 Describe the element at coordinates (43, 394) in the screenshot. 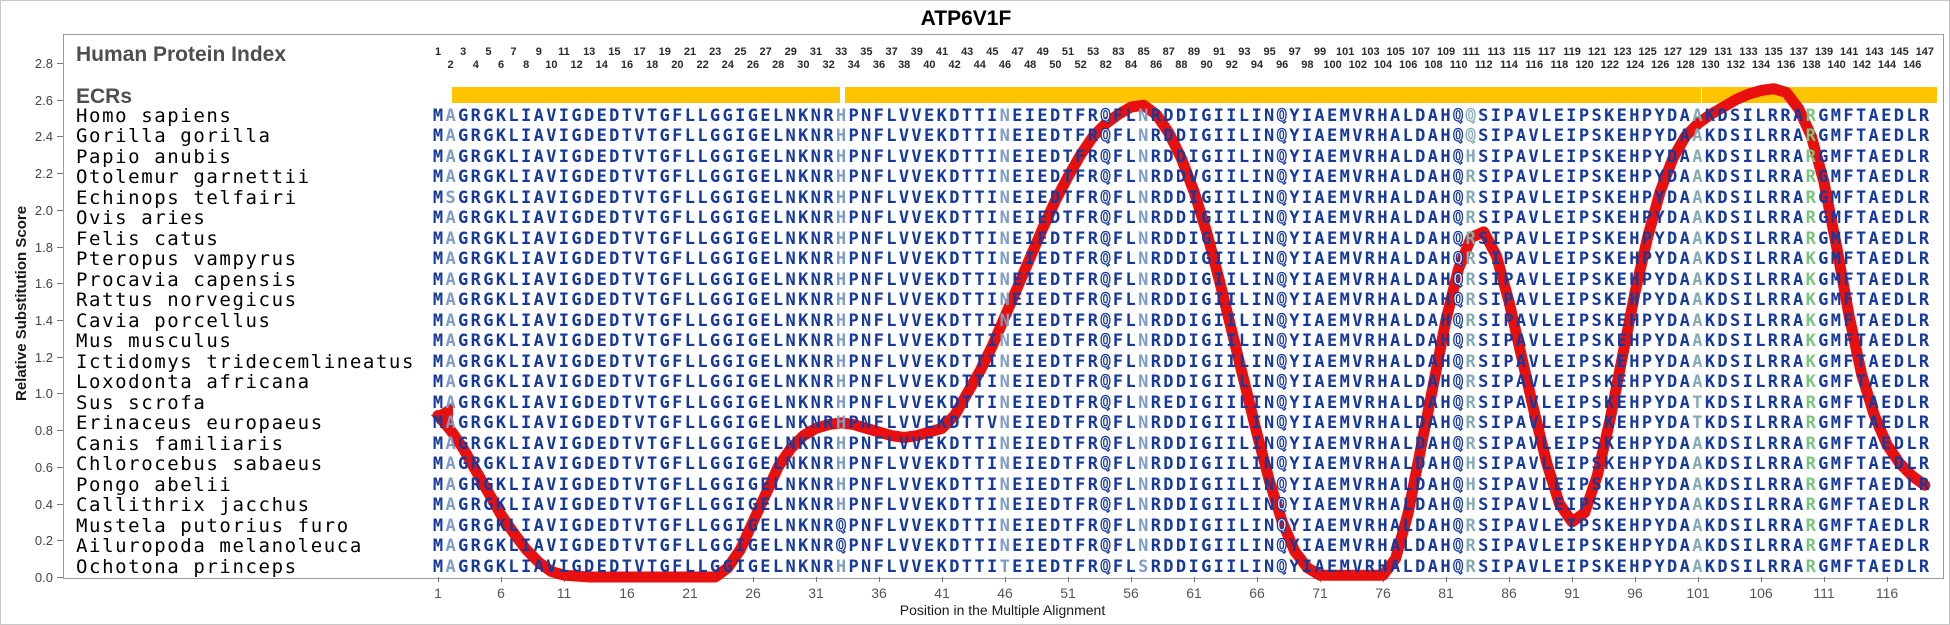

I see `y-tick-label: 1.0` at that location.